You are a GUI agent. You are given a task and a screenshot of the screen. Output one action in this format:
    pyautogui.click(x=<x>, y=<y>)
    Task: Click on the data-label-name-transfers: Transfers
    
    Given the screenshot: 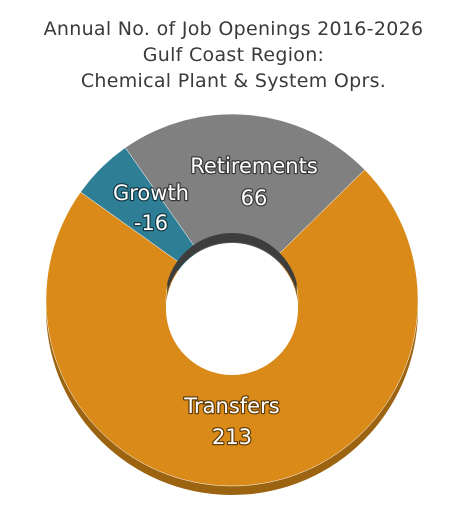 What is the action you would take?
    pyautogui.click(x=231, y=406)
    